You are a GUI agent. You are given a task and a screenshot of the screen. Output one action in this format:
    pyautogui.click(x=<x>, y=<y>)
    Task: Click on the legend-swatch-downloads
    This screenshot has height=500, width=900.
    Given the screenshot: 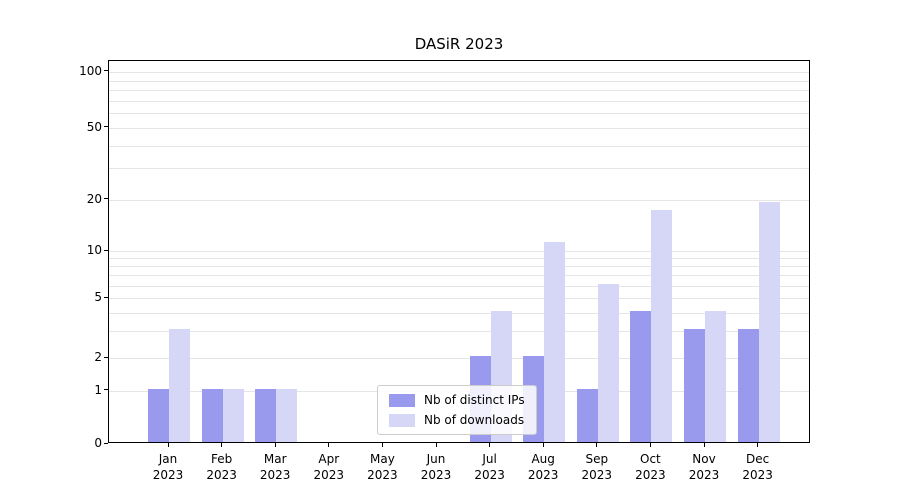 What is the action you would take?
    pyautogui.click(x=402, y=420)
    